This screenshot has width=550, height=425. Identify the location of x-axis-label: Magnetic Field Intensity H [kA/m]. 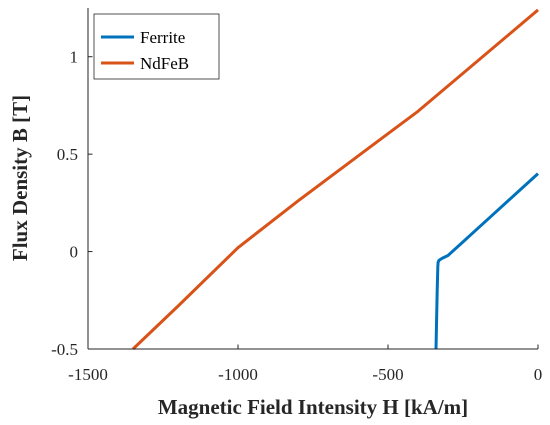
(313, 407).